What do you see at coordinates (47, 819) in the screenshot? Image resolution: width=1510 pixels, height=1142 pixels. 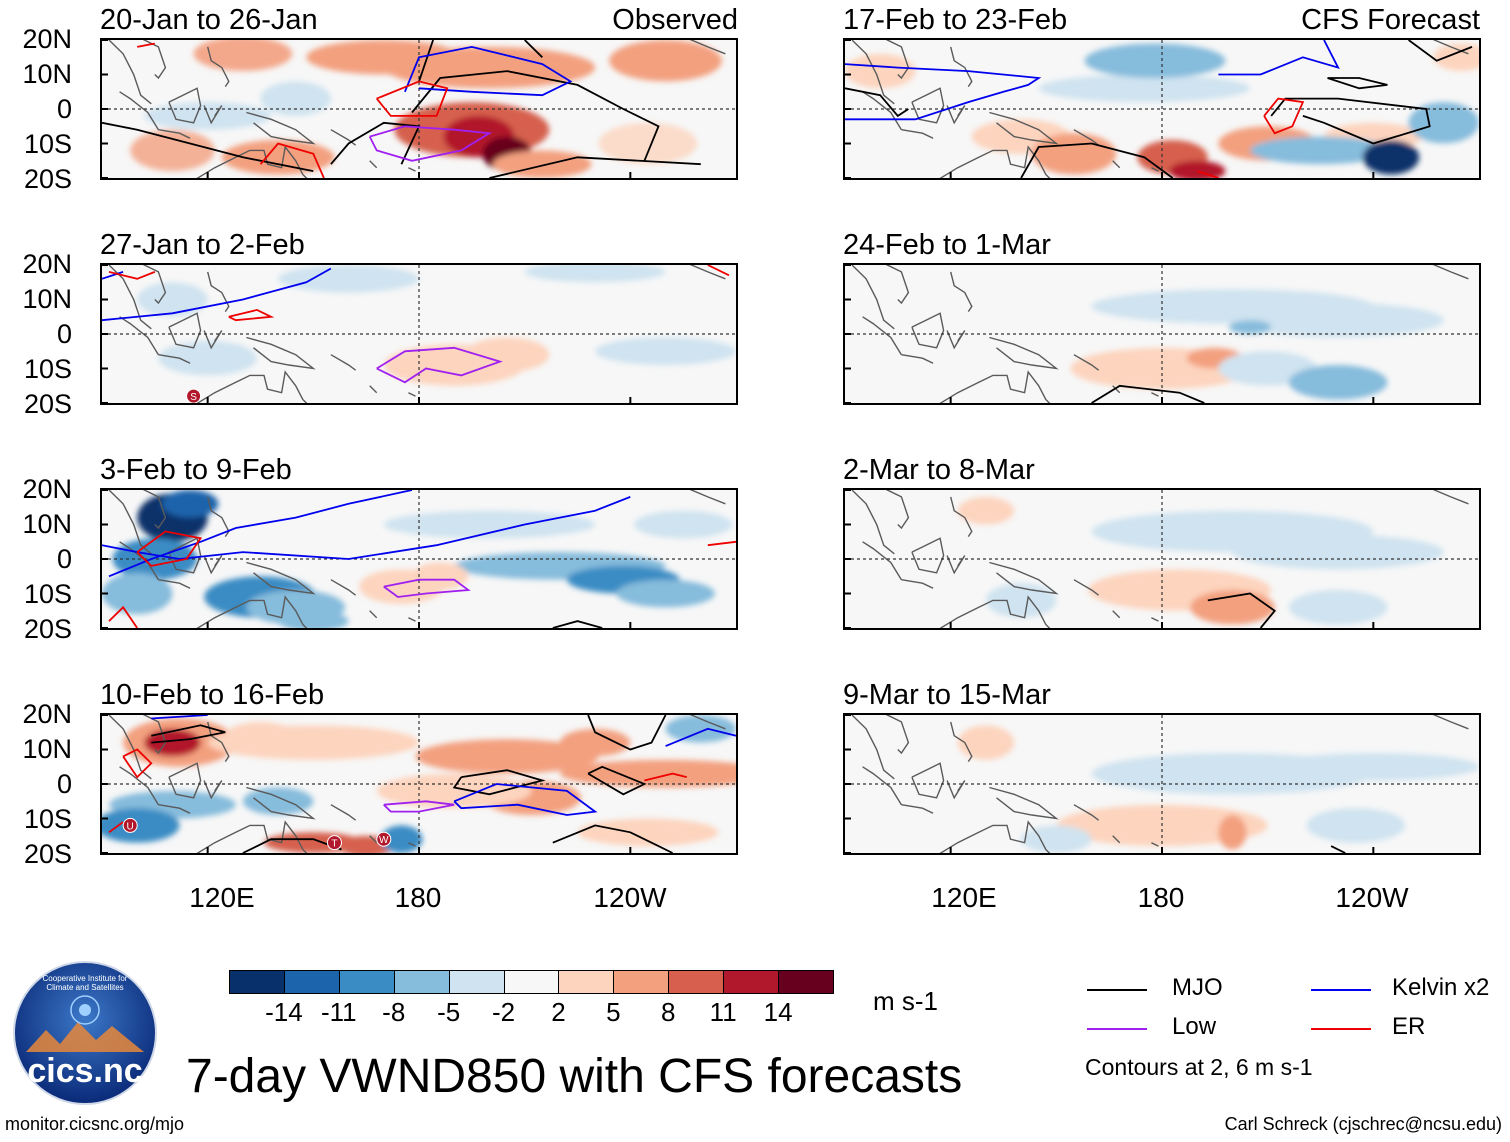 I see `ytick-label: 10S` at bounding box center [47, 819].